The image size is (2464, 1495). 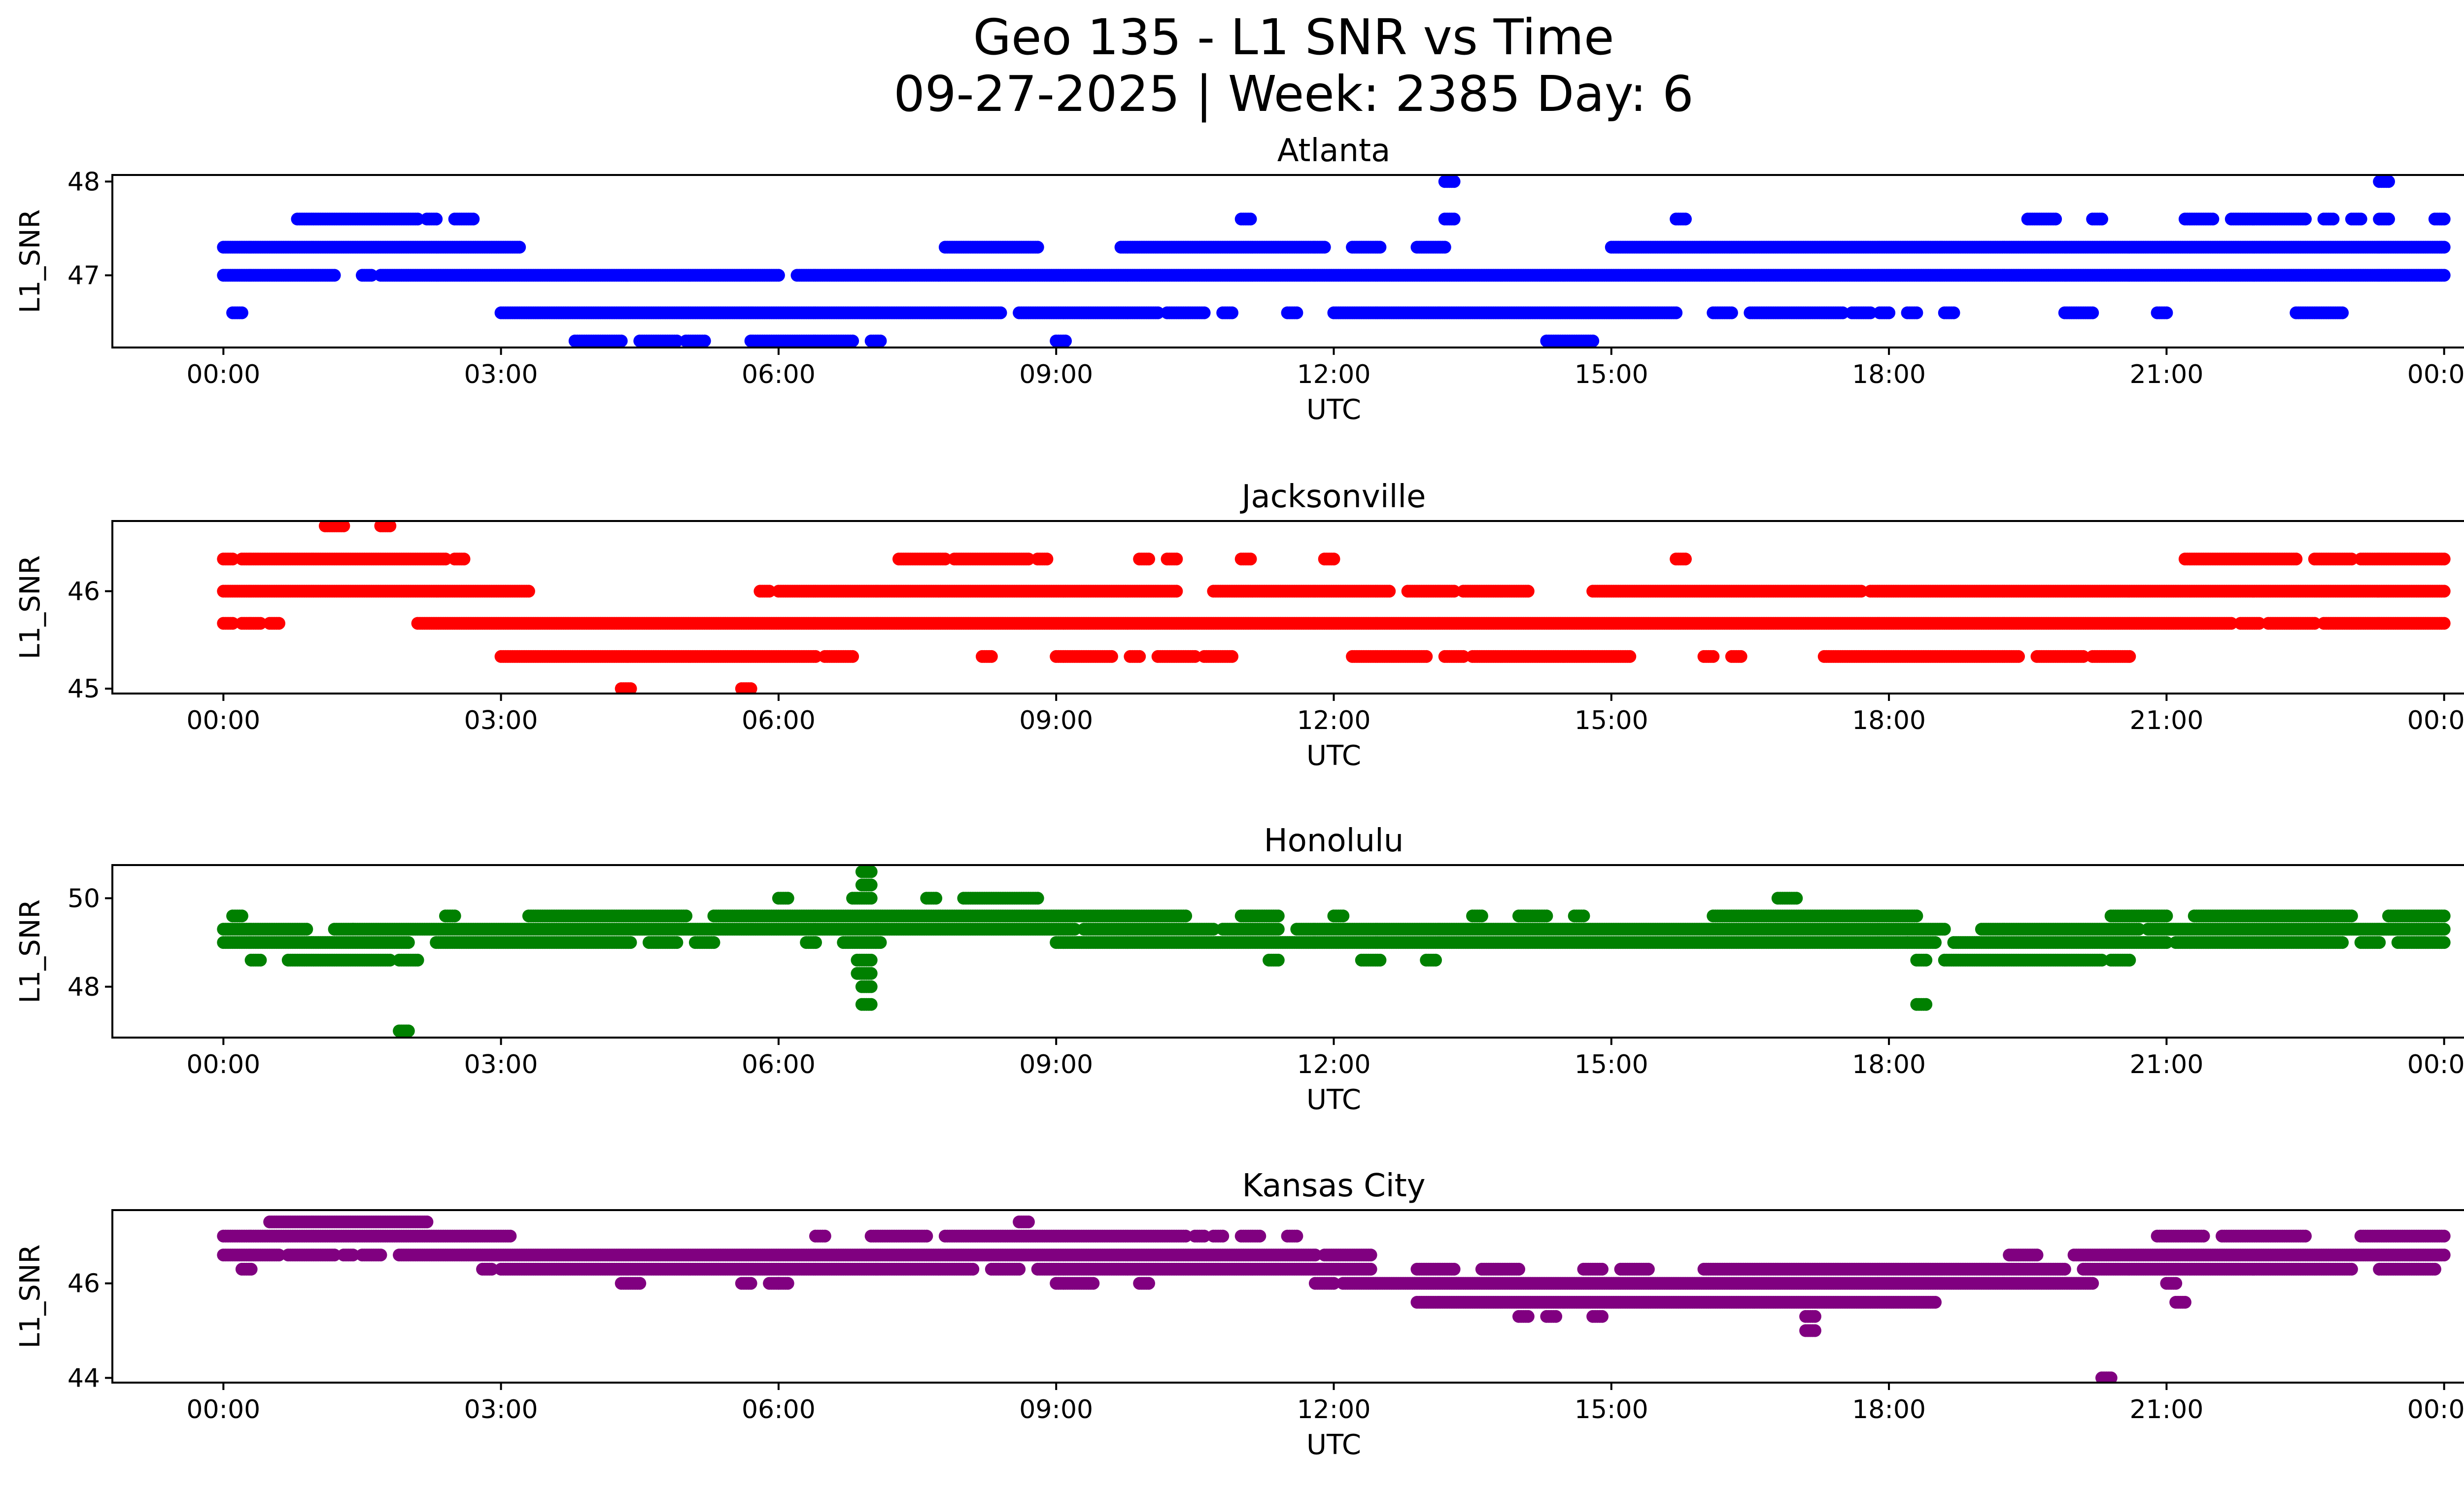 I want to click on x-tick-label: 18:00, so click(x=1889, y=374).